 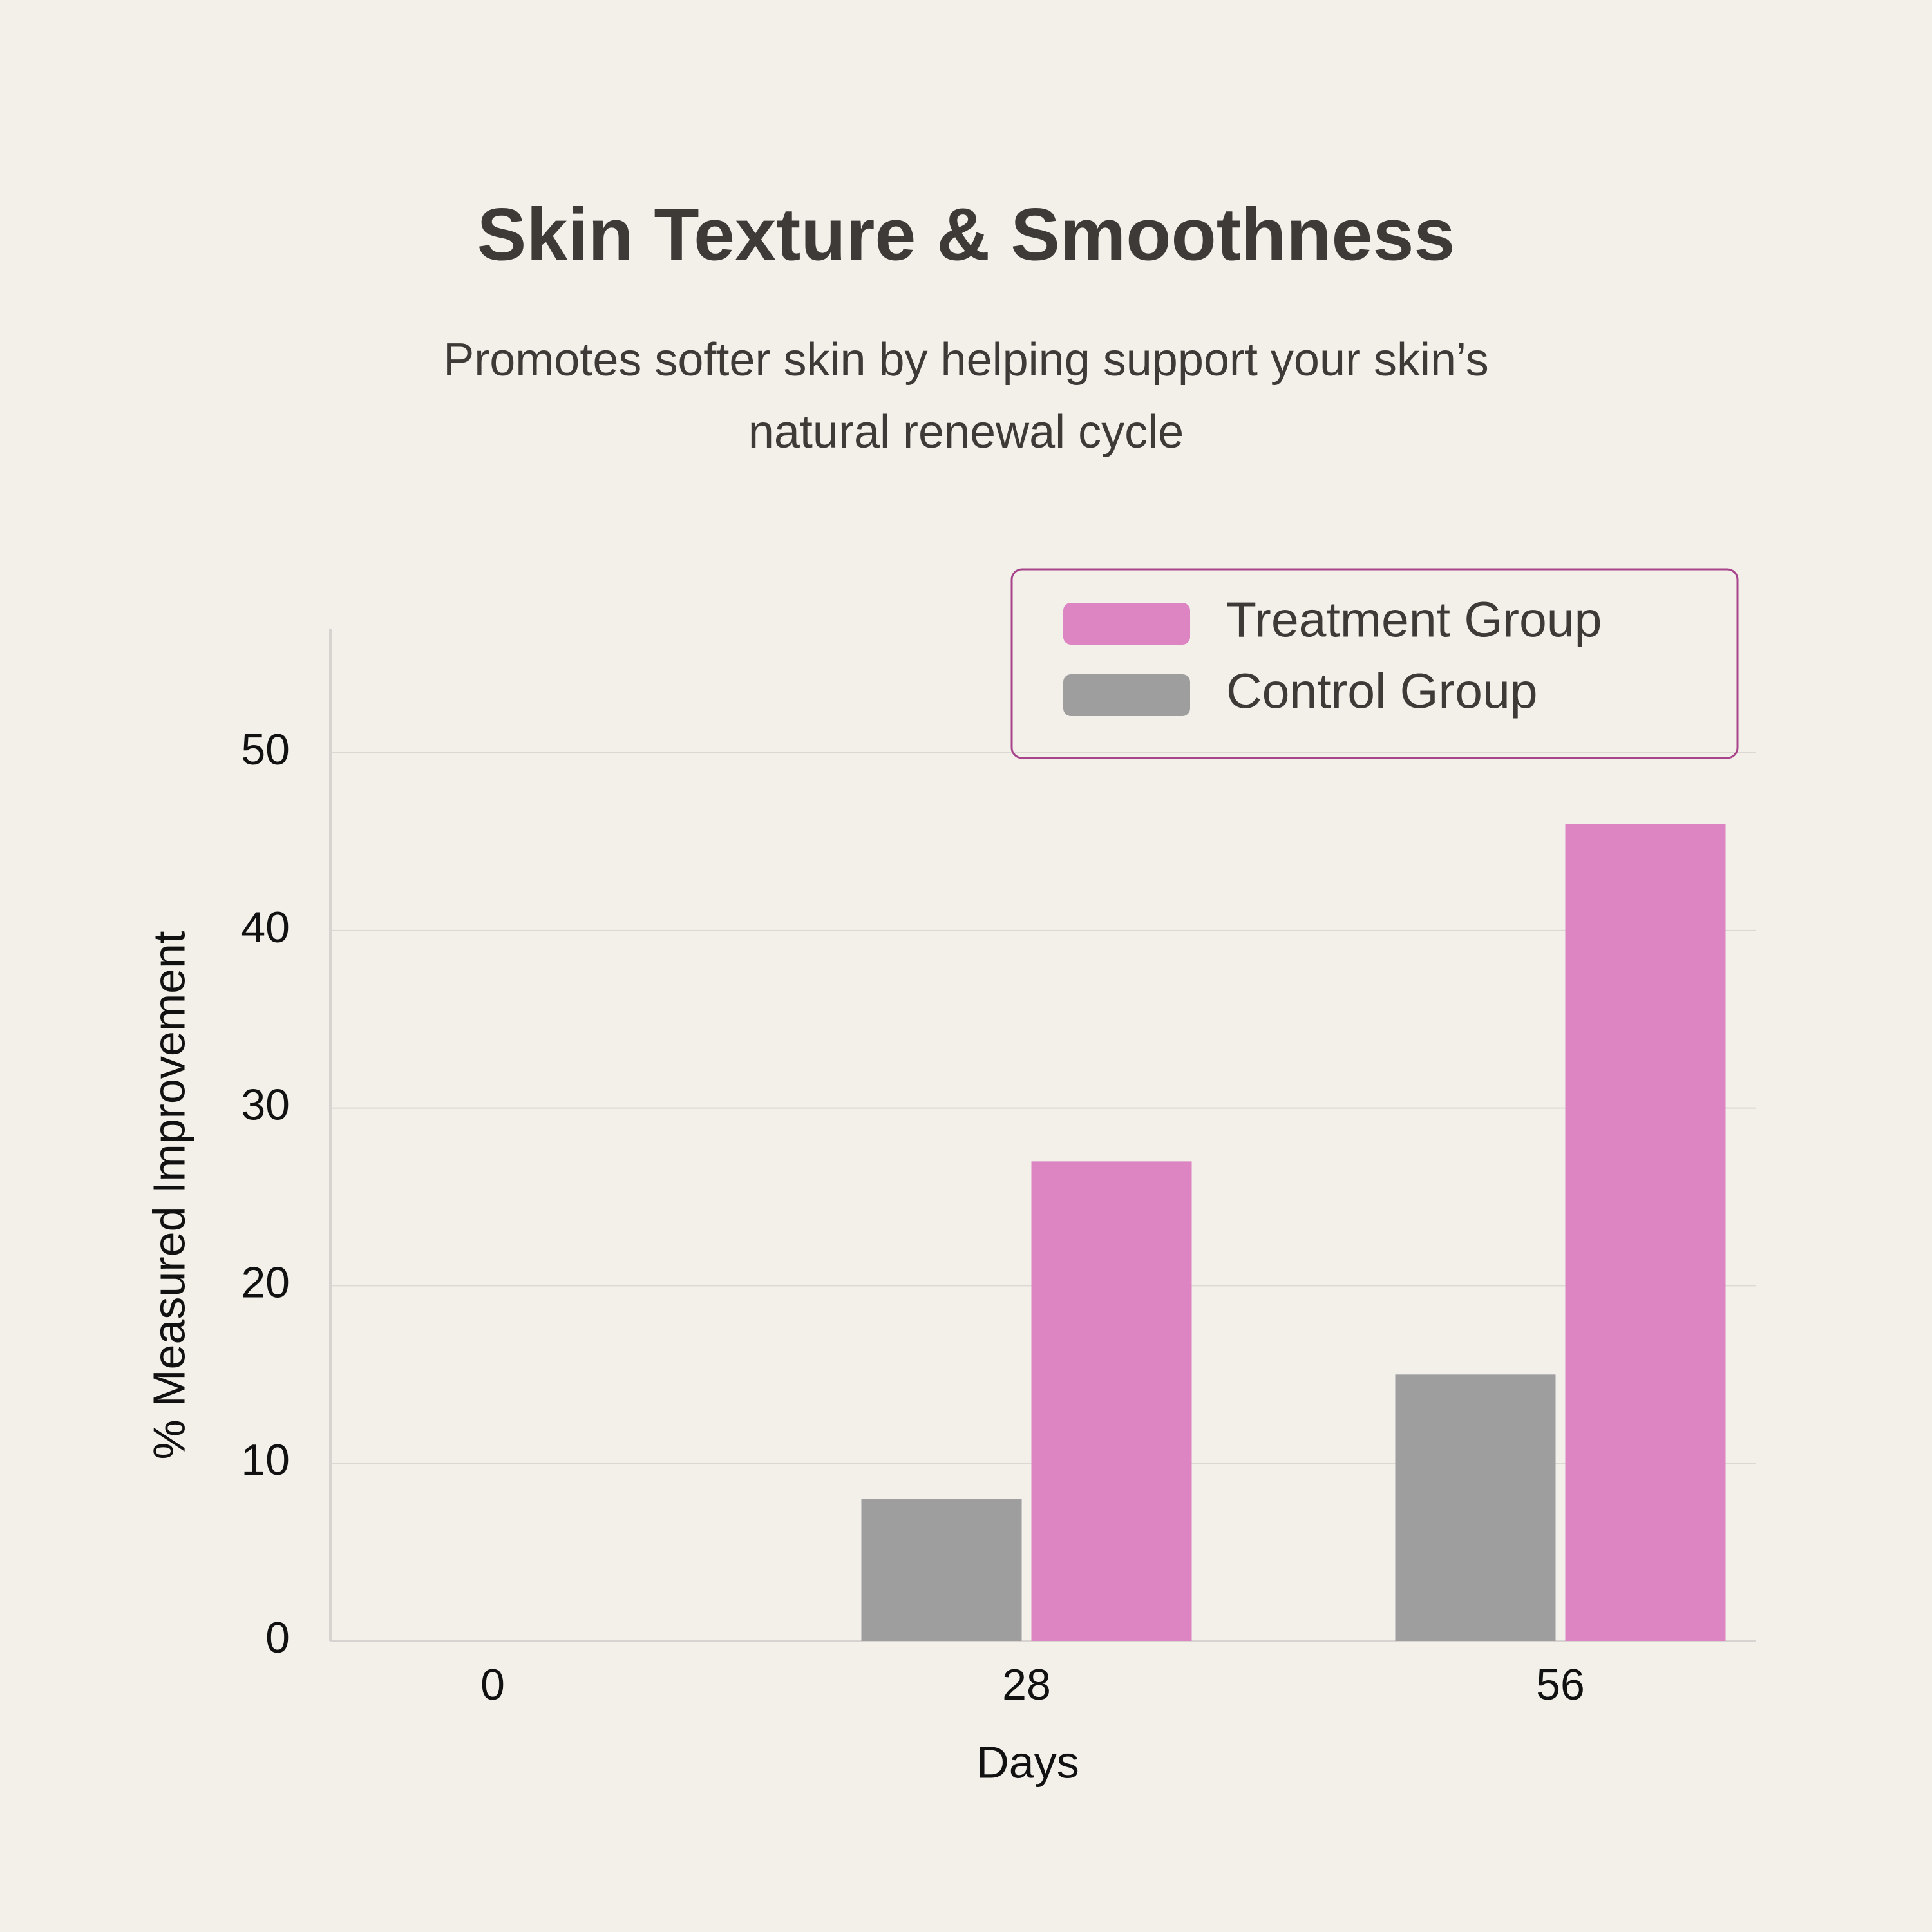 I want to click on y-tick-label: 40, so click(x=265, y=927).